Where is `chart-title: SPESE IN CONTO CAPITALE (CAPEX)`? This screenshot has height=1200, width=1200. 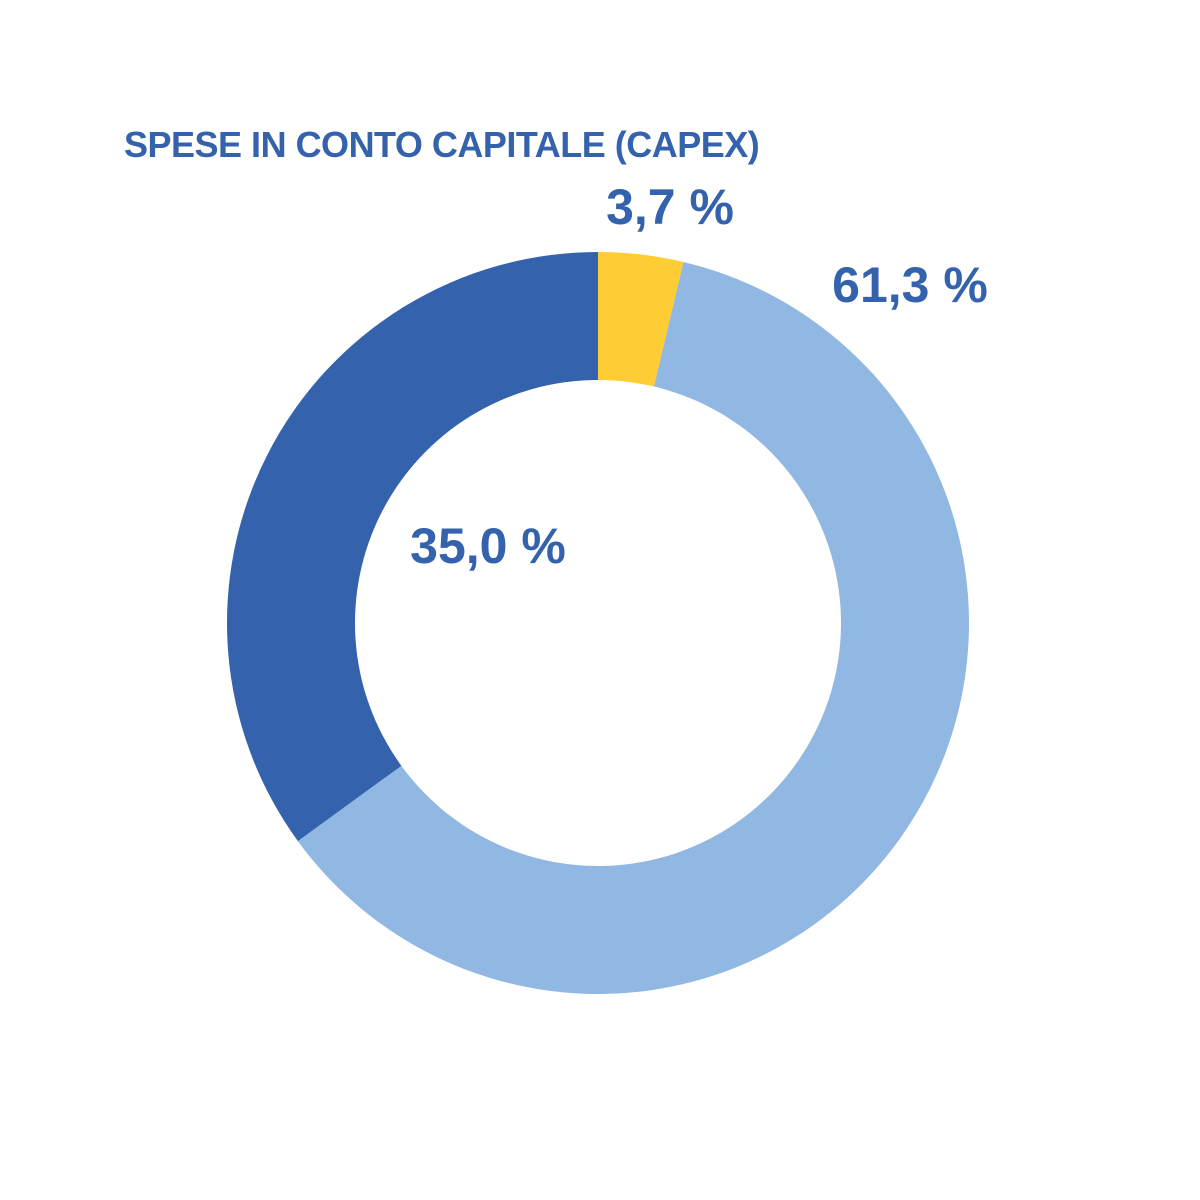 chart-title: SPESE IN CONTO CAPITALE (CAPEX) is located at coordinates (442, 144).